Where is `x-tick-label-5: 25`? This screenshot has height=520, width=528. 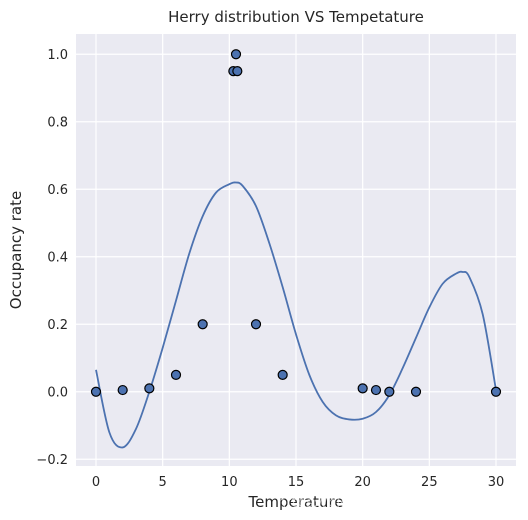
x-tick-label-5: 25 is located at coordinates (429, 482).